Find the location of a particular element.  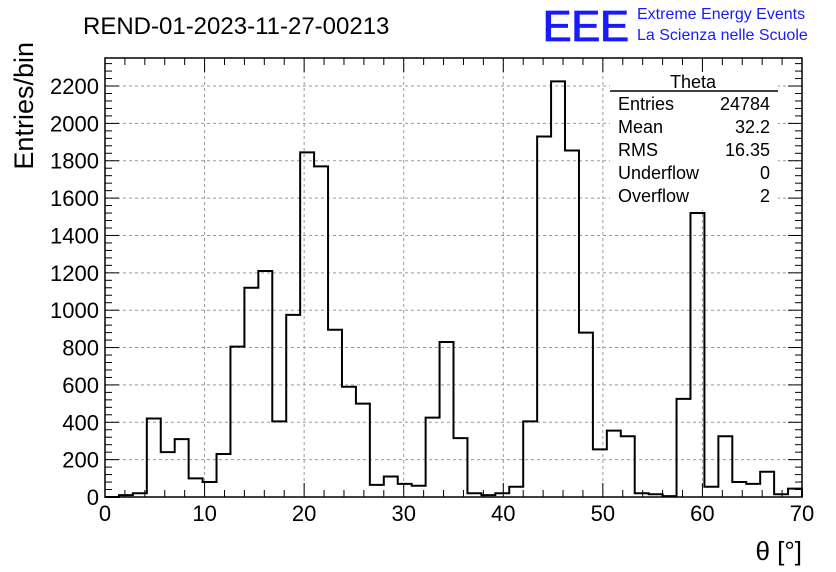

stats-value-entries: 24784 is located at coordinates (745, 104).